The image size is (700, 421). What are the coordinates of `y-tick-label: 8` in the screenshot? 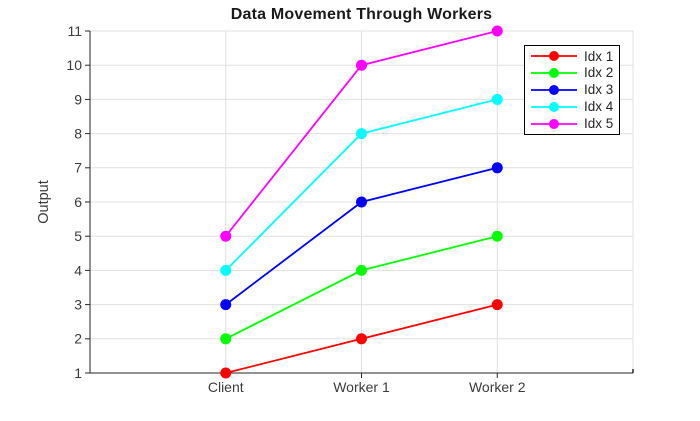 It's located at (78, 134).